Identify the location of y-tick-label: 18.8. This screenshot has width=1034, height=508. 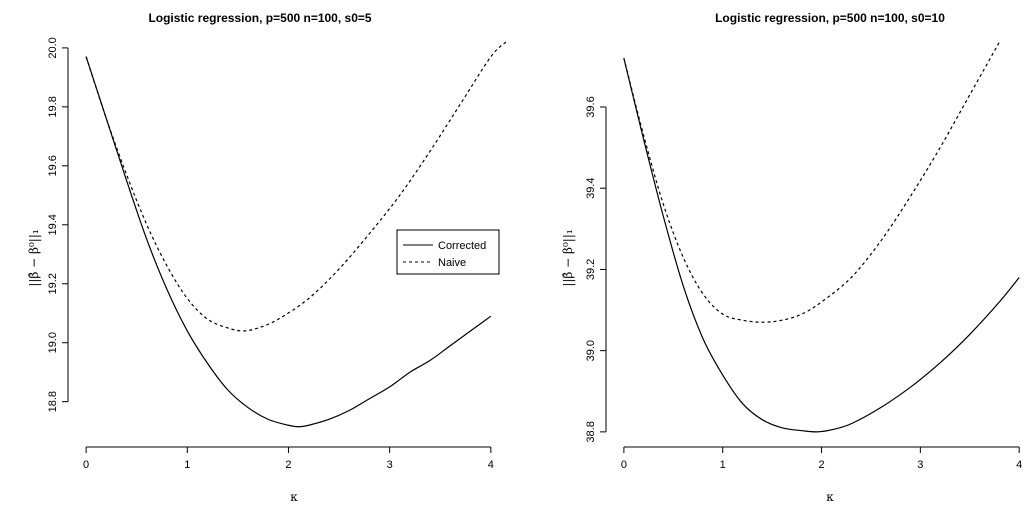
(53, 401).